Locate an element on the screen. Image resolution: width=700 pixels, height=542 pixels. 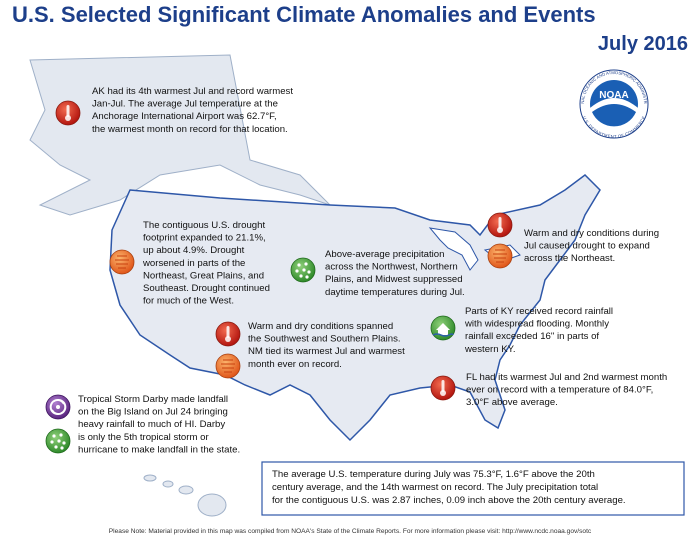
annotation-line: with widespread flooding. Monthly is located at coordinates (536, 324).